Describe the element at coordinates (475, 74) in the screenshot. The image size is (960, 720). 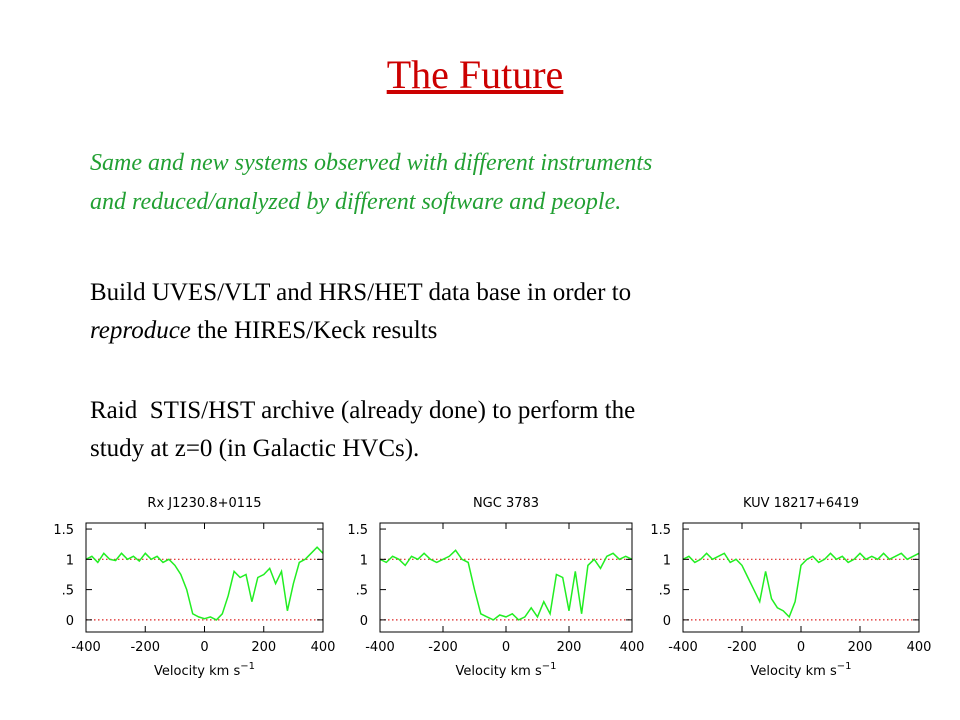
I see `slide-title: The Future` at that location.